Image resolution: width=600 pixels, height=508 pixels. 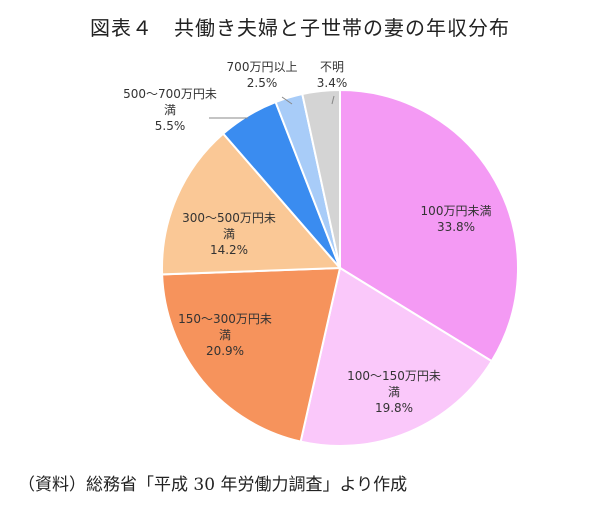 I want to click on slice-category-label: 100万円未満, so click(x=456, y=211).